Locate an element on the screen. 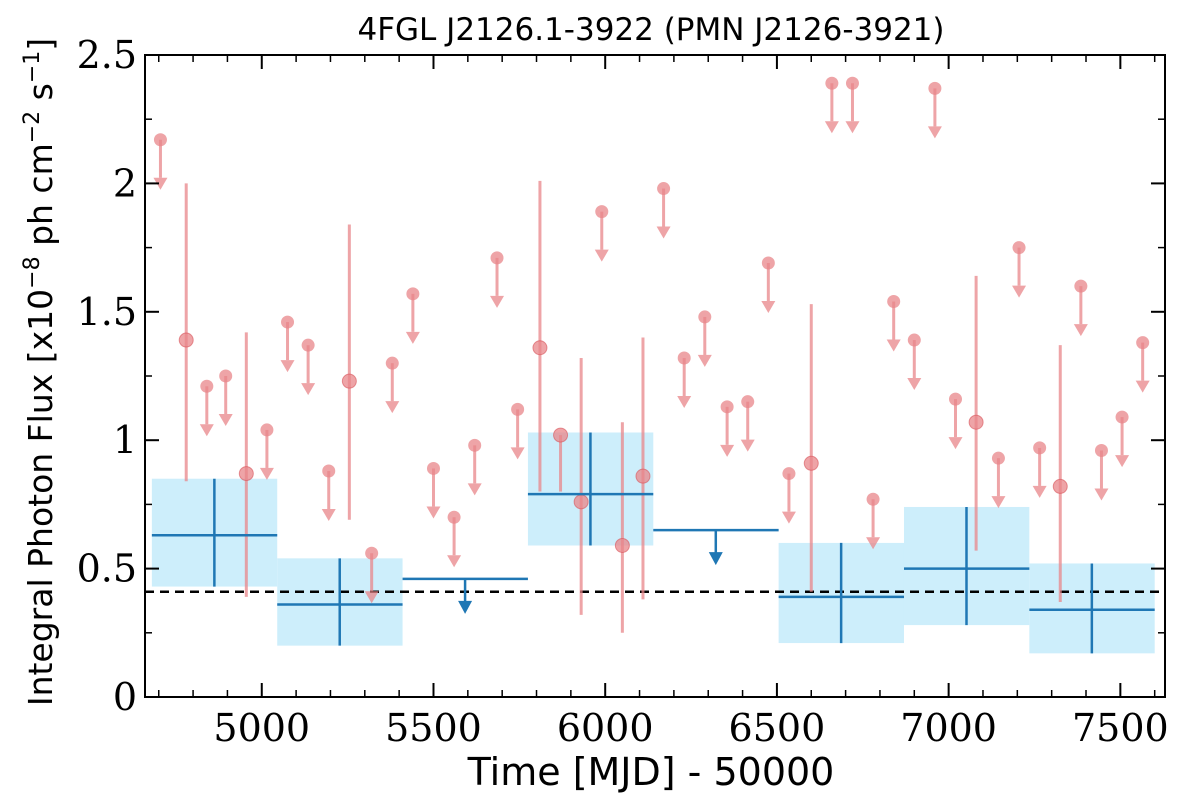 Image resolution: width=1200 pixels, height=800 pixels. y-label-exponent: −1 is located at coordinates (32, 67).